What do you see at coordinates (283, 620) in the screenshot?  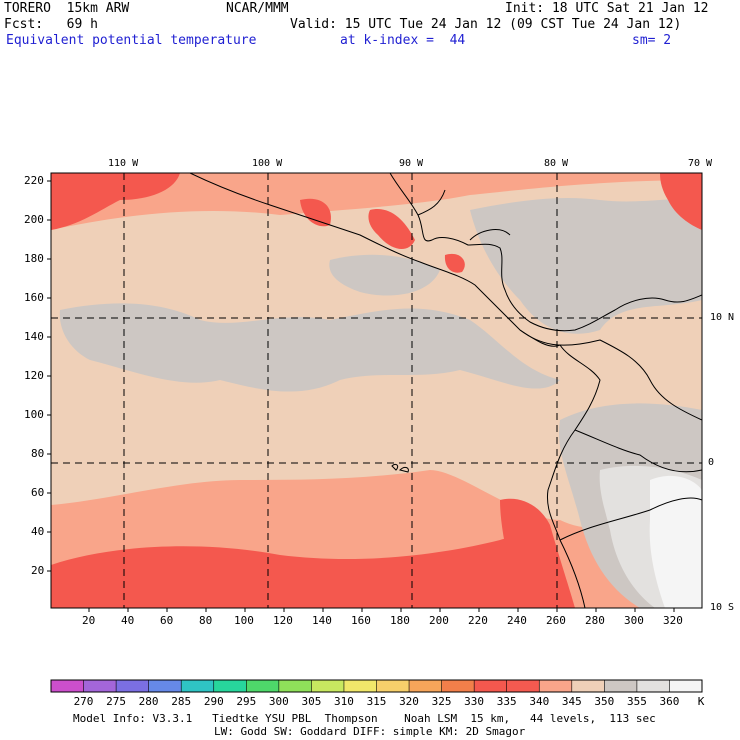 I see `x-tick-label: 120` at bounding box center [283, 620].